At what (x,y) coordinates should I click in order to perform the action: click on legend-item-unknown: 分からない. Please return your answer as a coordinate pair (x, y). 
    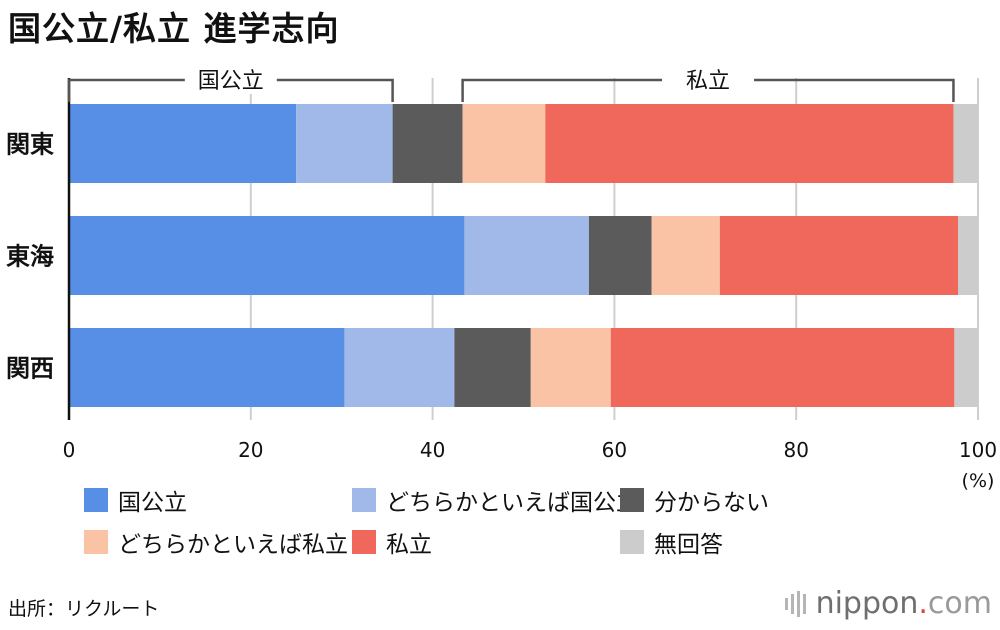
    Looking at the image, I should click on (770, 501).